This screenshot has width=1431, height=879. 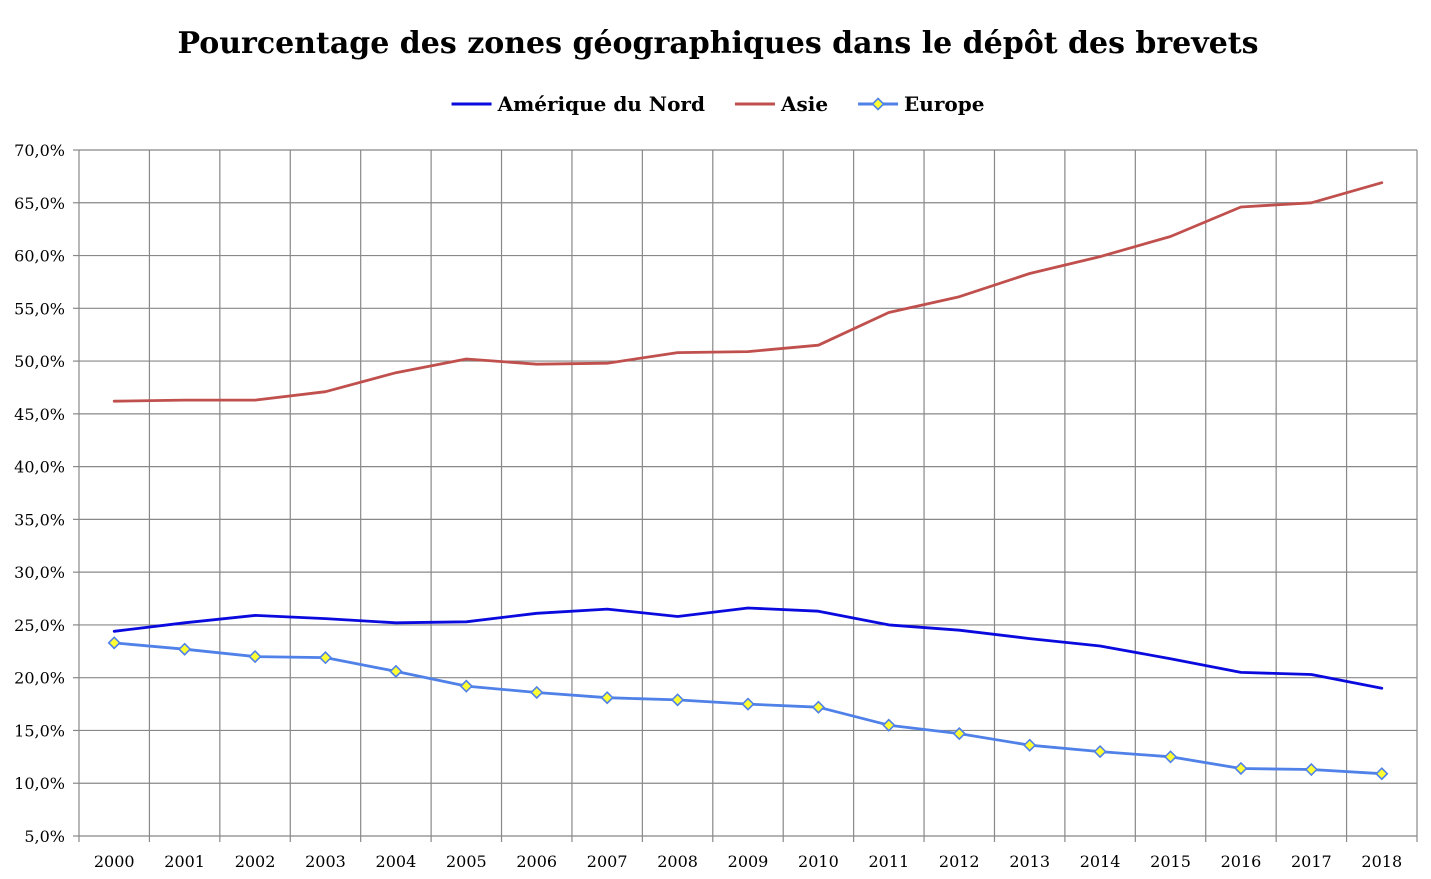 I want to click on legend-label-europe: Europe, so click(x=944, y=104).